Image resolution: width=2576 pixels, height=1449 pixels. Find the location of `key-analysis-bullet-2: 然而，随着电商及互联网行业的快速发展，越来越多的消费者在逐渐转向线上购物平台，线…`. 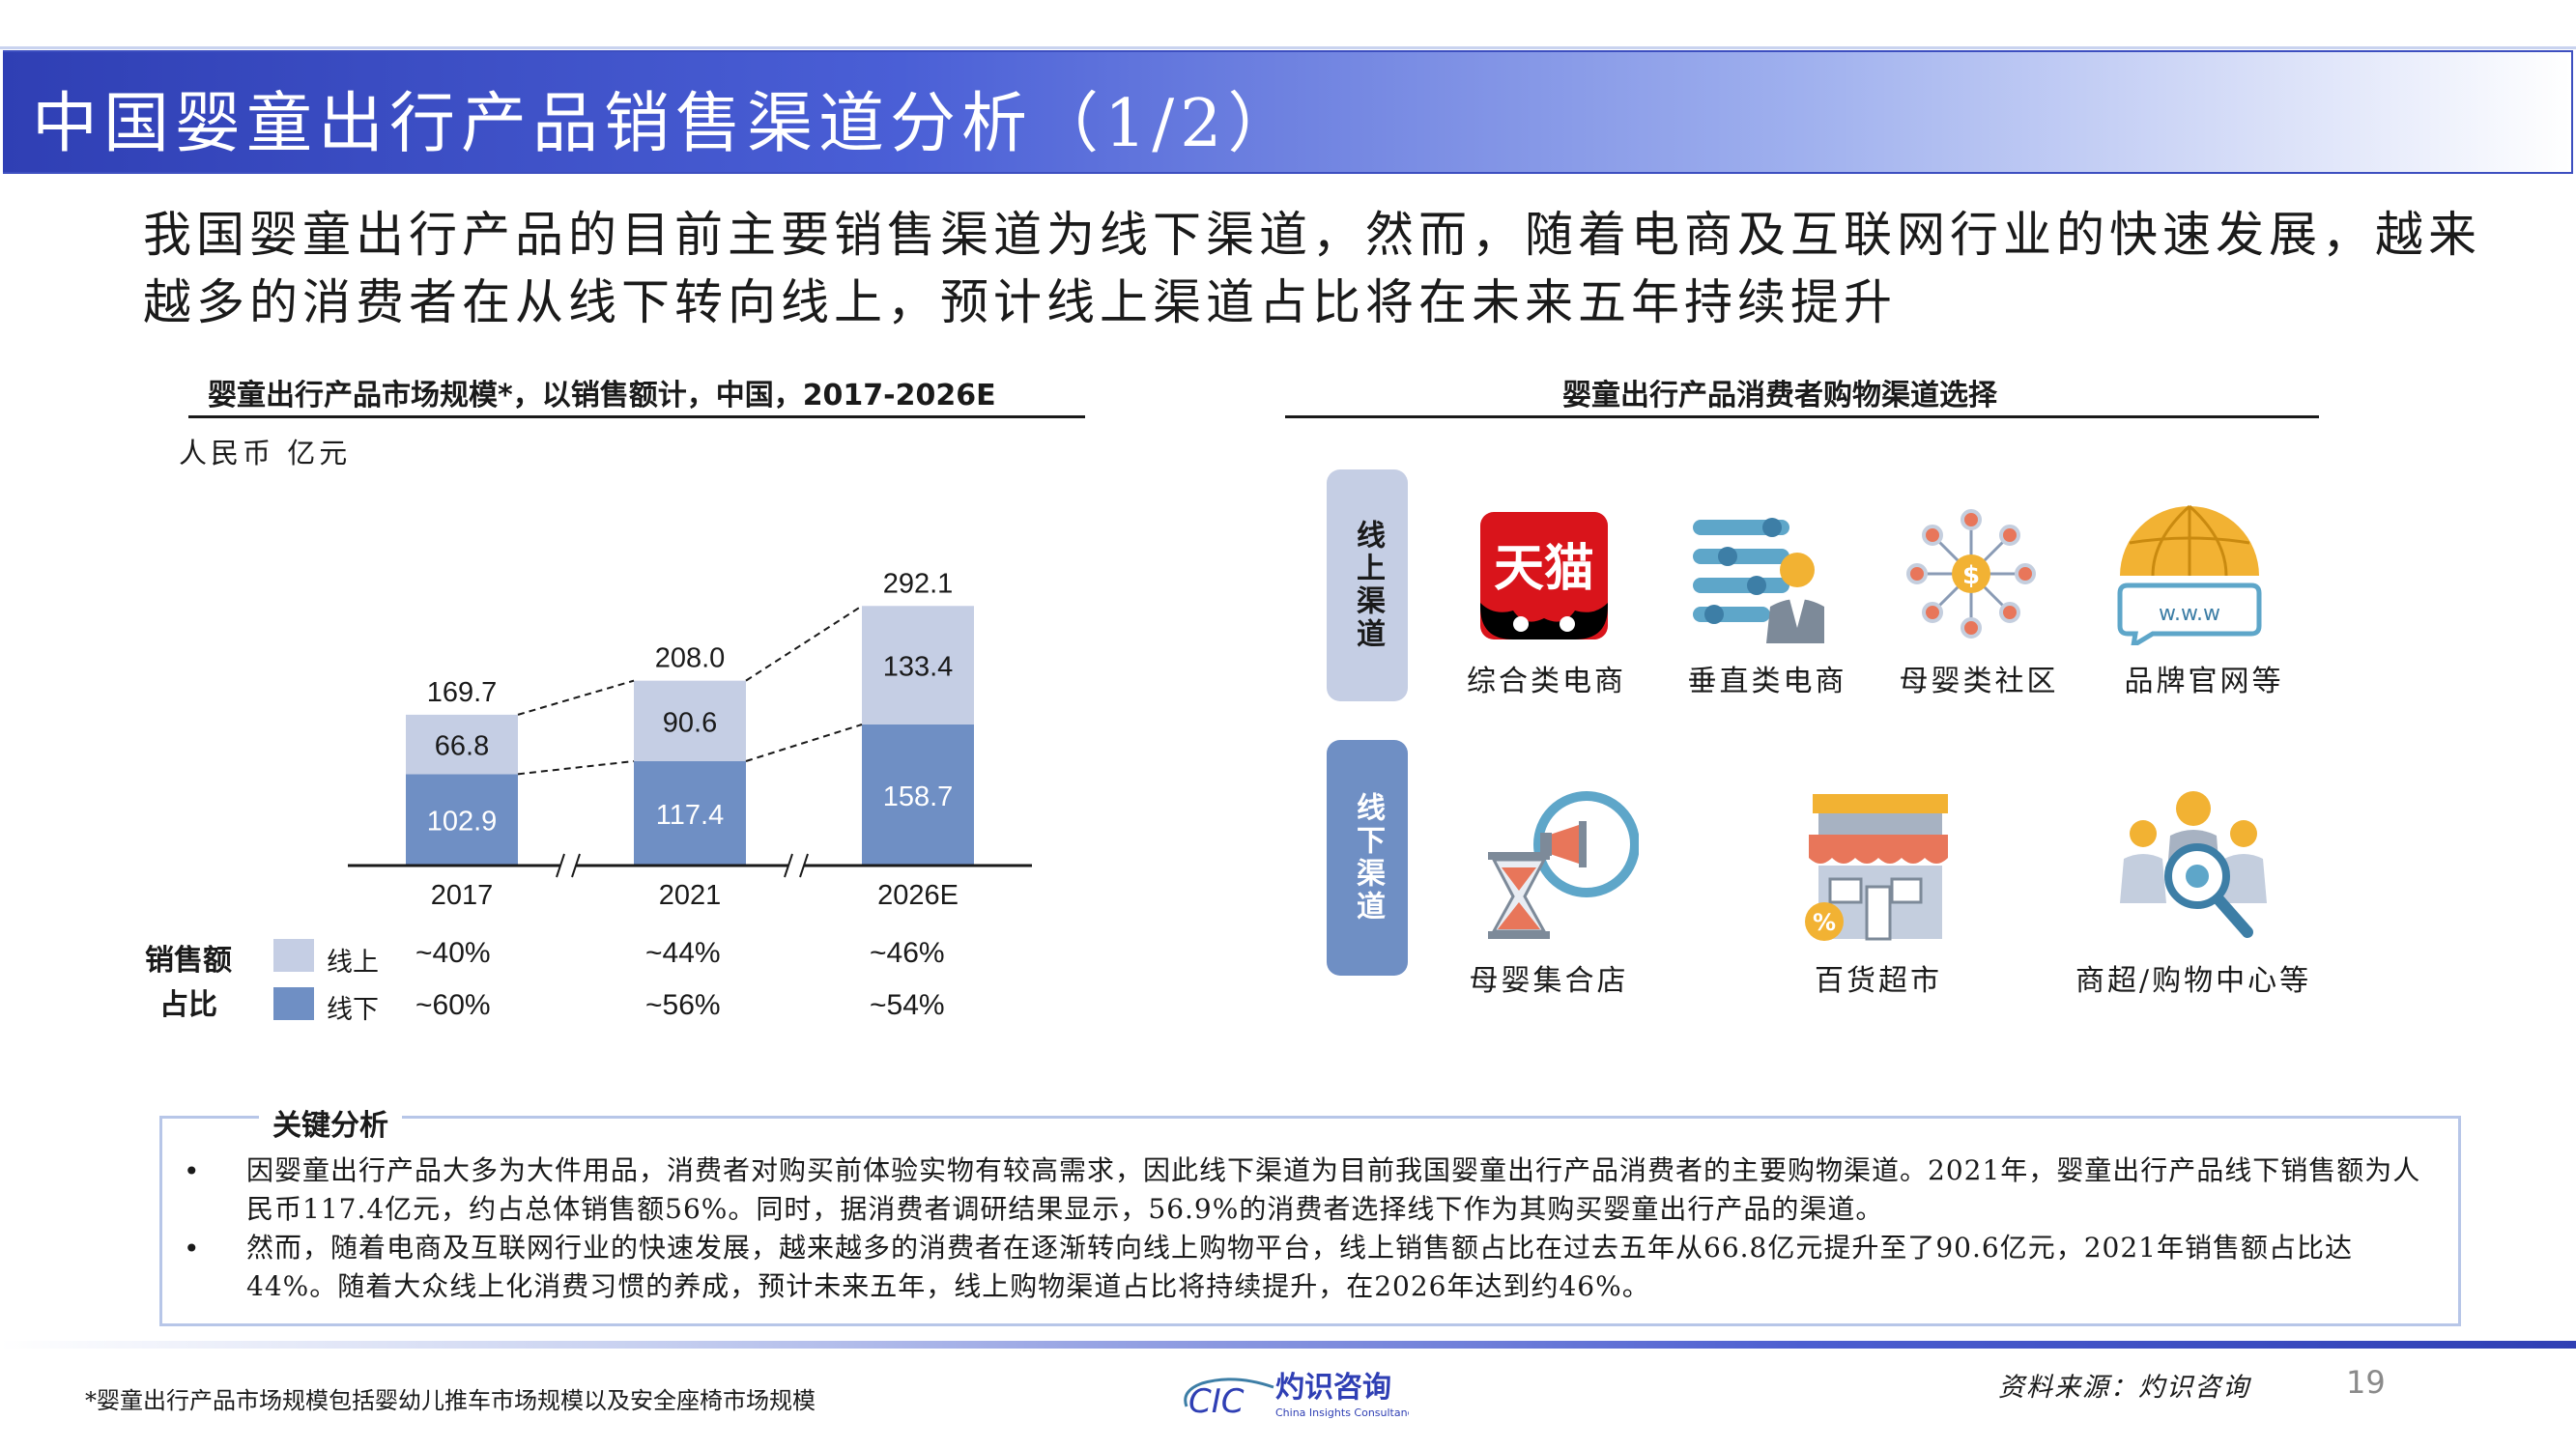

key-analysis-bullet-2: 然而，随着电商及互联网行业的快速发展，越来越多的消费者在逐渐转向线上购物平台，线… is located at coordinates (1300, 1267).